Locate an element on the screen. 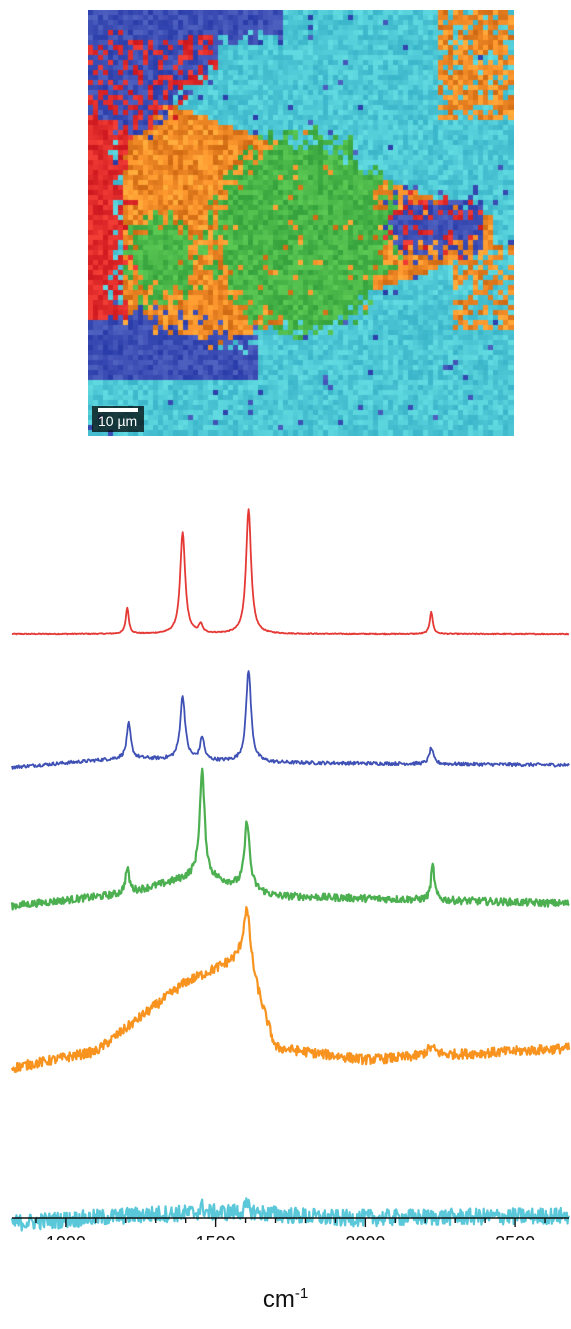 This screenshot has width=571, height=1329. scale-bar: 10 µm is located at coordinates (118, 419).